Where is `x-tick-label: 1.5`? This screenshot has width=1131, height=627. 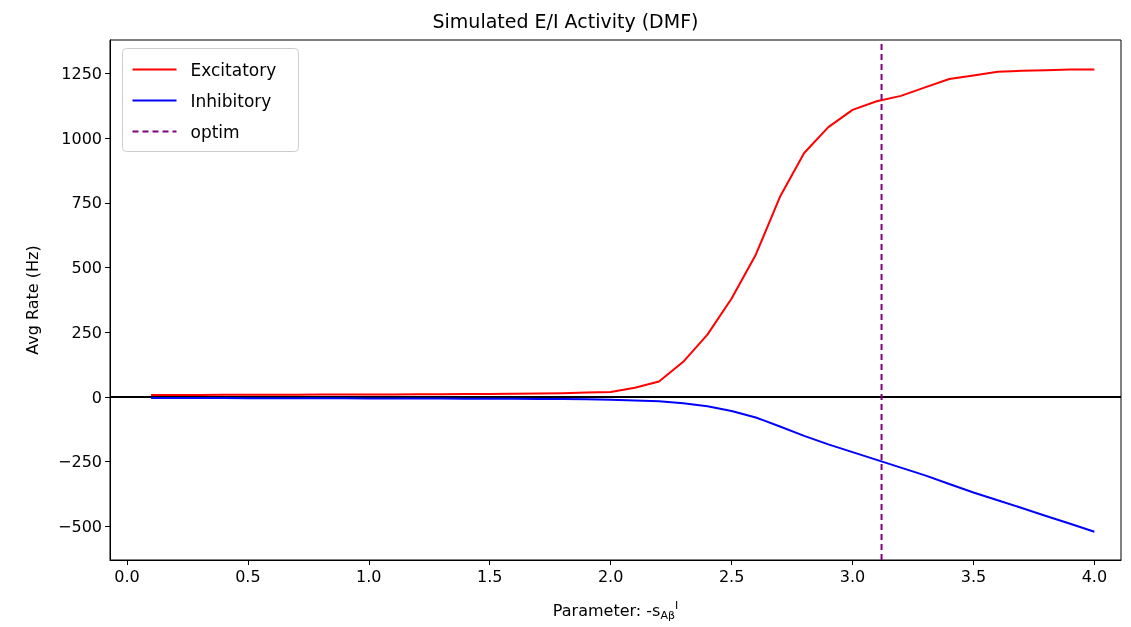 x-tick-label: 1.5 is located at coordinates (490, 576).